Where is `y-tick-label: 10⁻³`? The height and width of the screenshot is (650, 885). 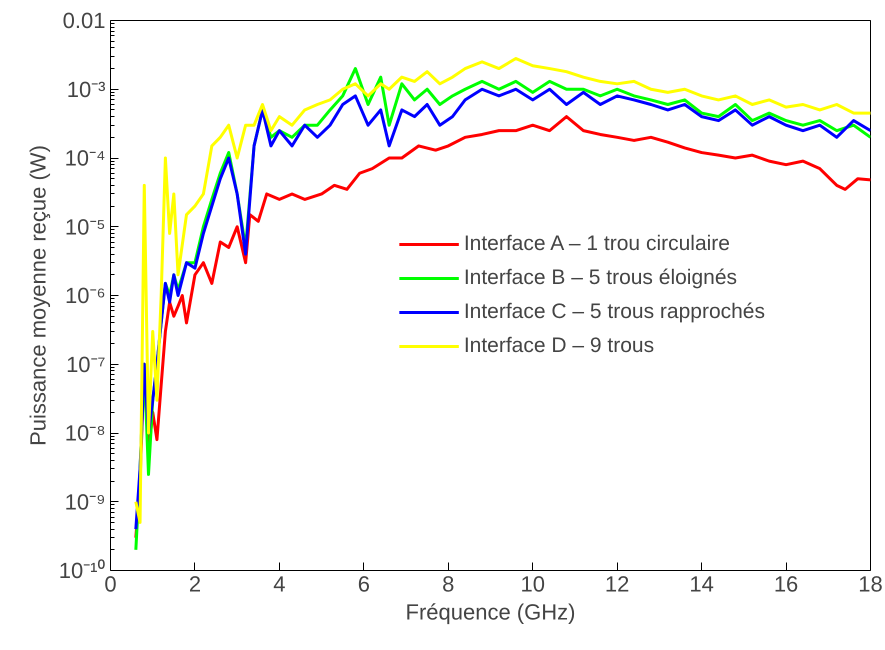 y-tick-label: 10⁻³ is located at coordinates (86, 89).